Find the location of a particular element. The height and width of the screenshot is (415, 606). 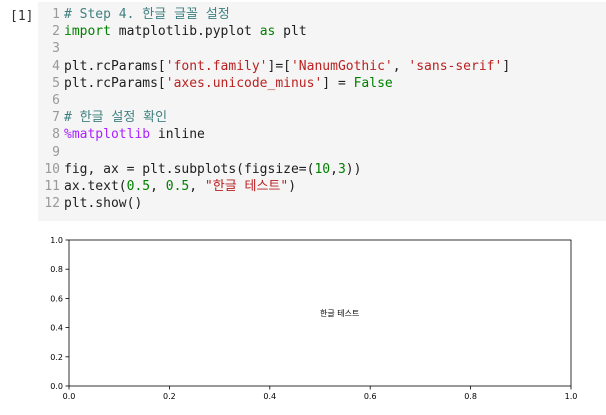

code-text: fig, ax = plt.subplots(figsize=(10,3)) is located at coordinates (212, 169).